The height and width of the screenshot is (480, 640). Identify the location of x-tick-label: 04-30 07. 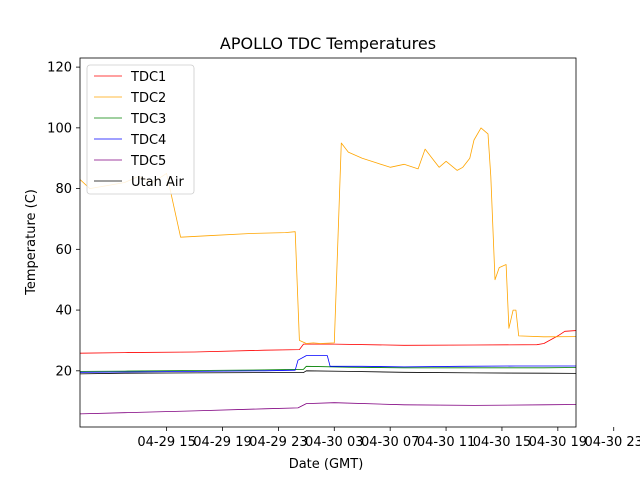
(390, 442).